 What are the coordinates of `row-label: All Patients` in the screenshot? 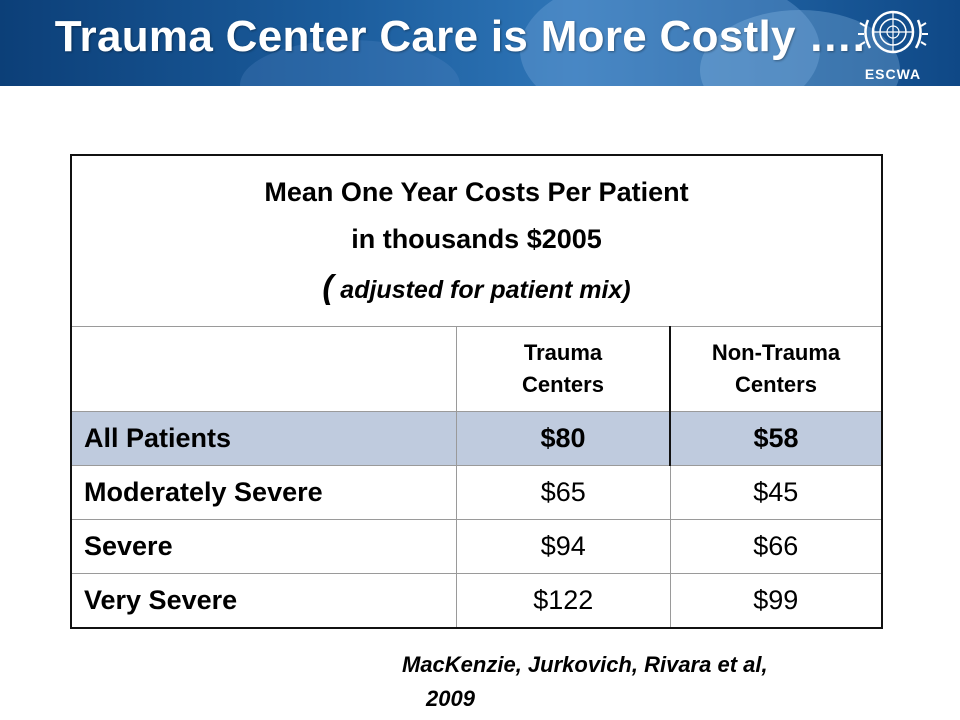 It's located at (263, 438).